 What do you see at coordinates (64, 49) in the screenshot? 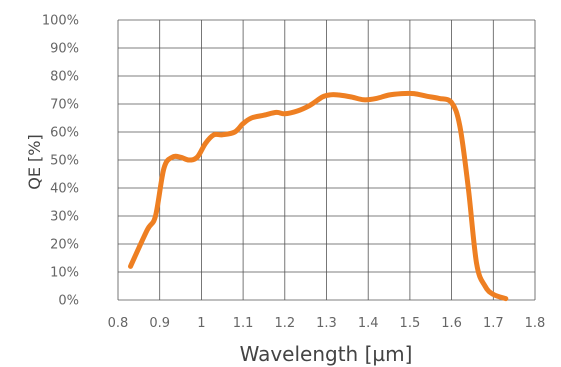
I see `y-tick-label: 90%` at bounding box center [64, 49].